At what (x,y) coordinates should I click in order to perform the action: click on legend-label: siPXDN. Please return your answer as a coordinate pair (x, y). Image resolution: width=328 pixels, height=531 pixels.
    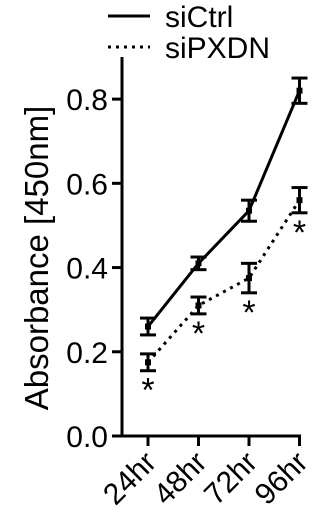
    Looking at the image, I should click on (217, 48).